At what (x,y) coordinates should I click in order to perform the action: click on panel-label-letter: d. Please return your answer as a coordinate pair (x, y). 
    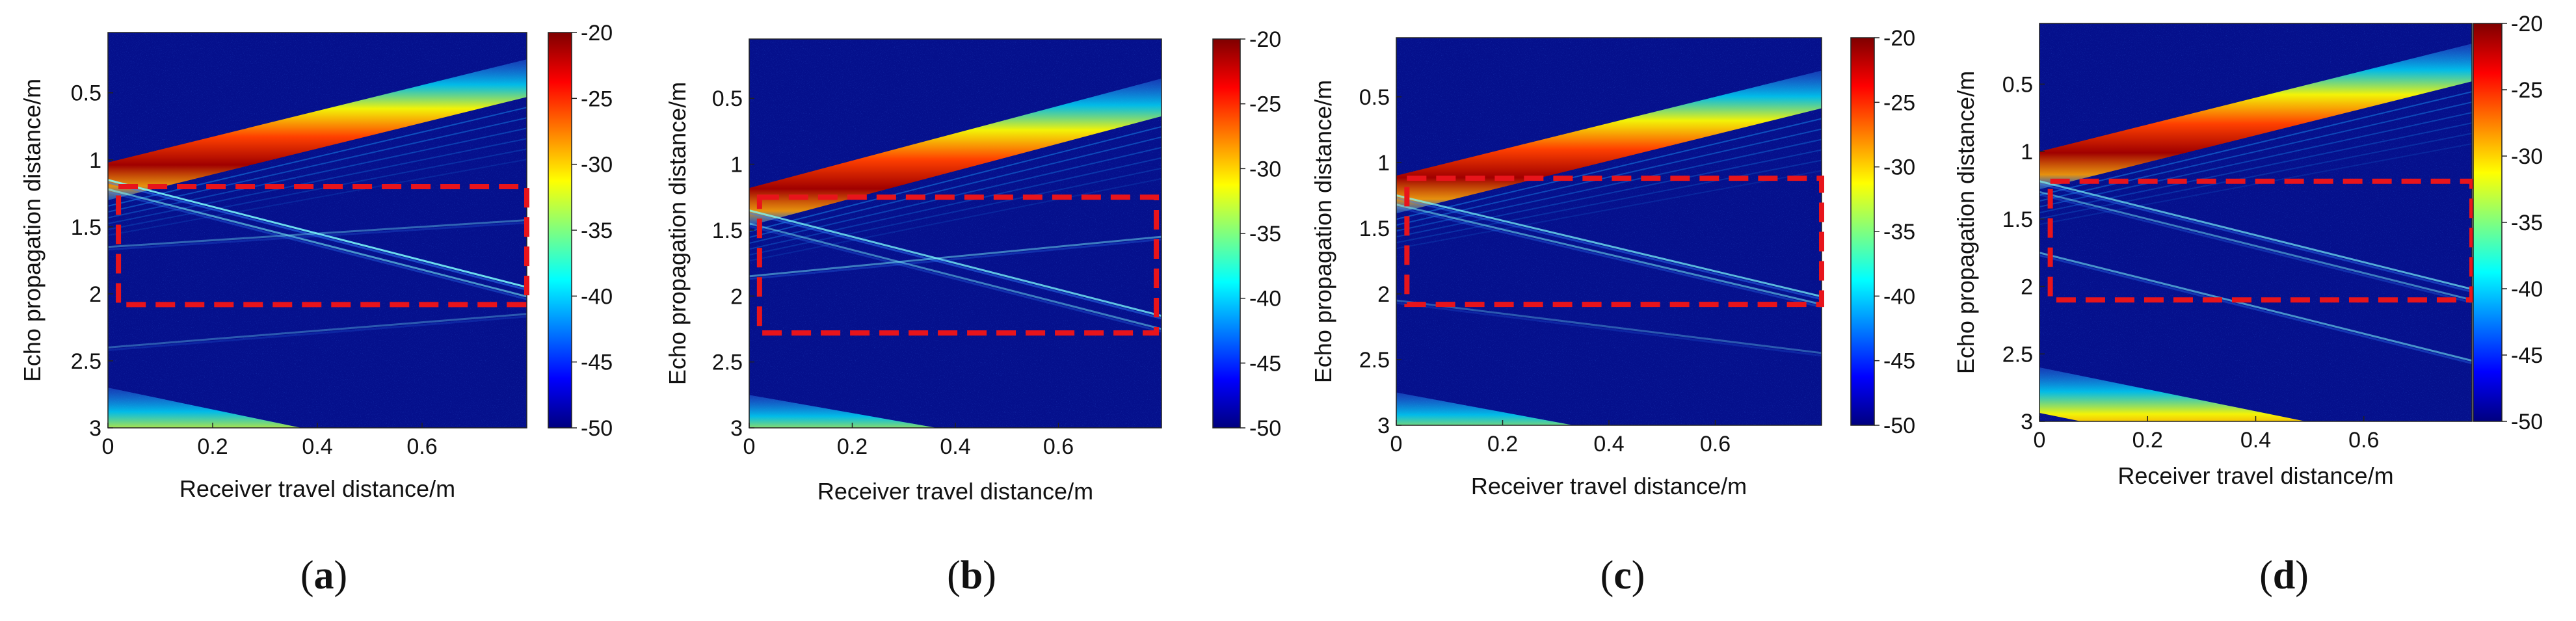
    Looking at the image, I should click on (2284, 575).